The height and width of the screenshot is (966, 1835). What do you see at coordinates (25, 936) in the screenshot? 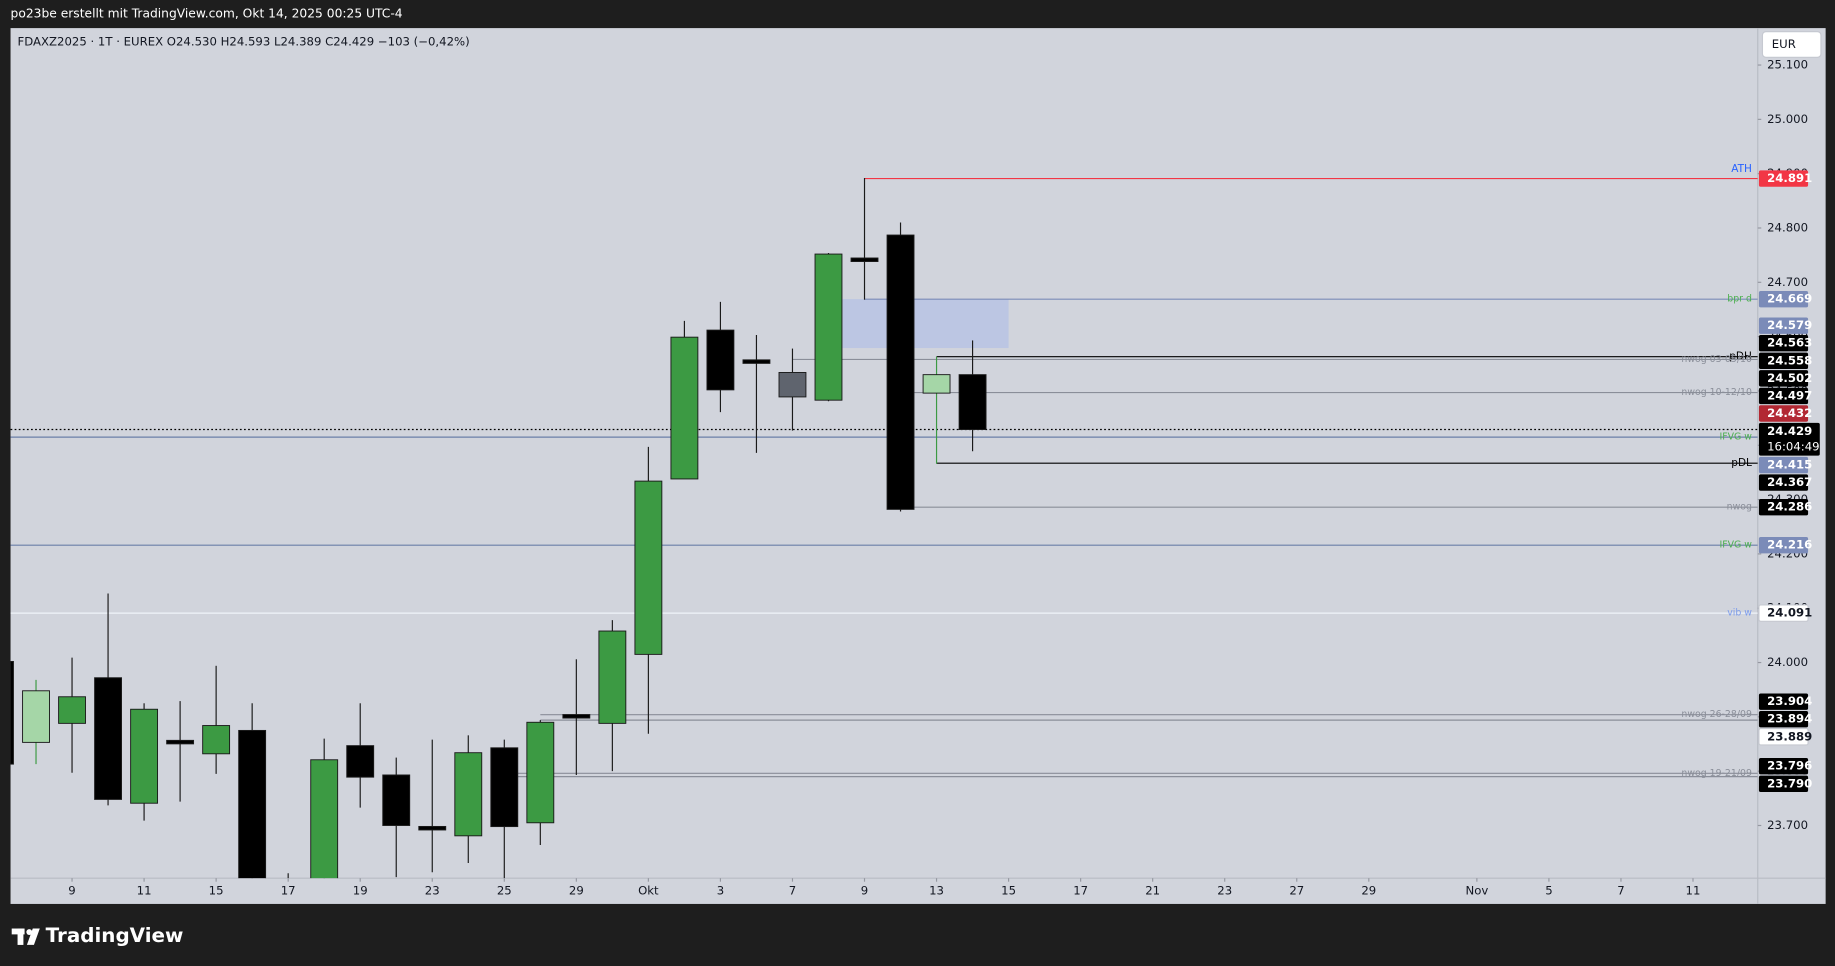
I see `logo-icon` at bounding box center [25, 936].